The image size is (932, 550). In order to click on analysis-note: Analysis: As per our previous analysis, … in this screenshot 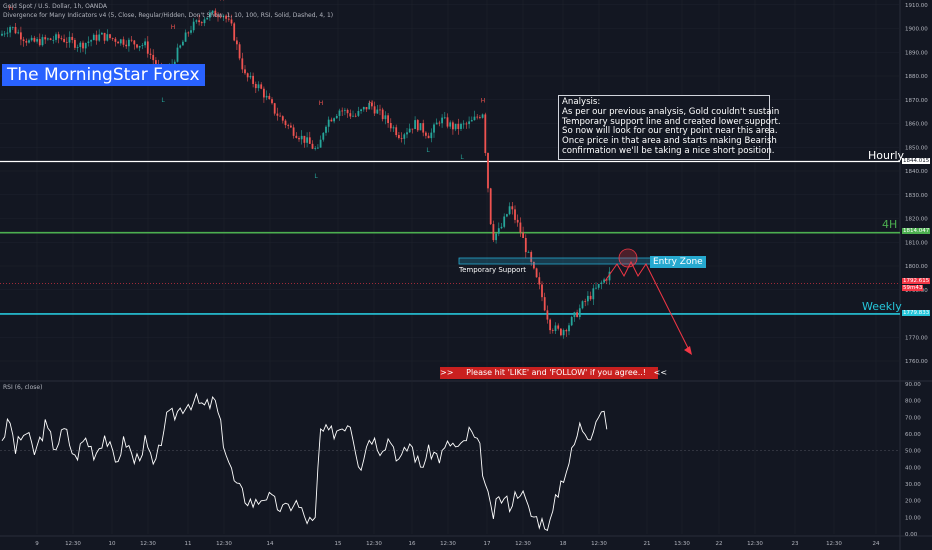, I will do `click(669, 127)`.